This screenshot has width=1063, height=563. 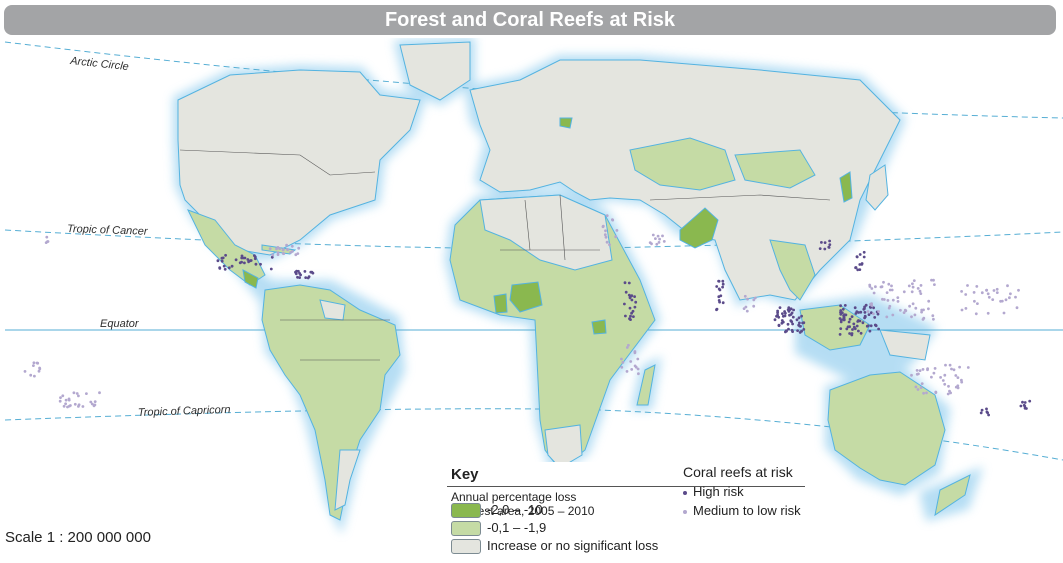 I want to click on arctic-circle-label: Arctic Circle, so click(x=99, y=64).